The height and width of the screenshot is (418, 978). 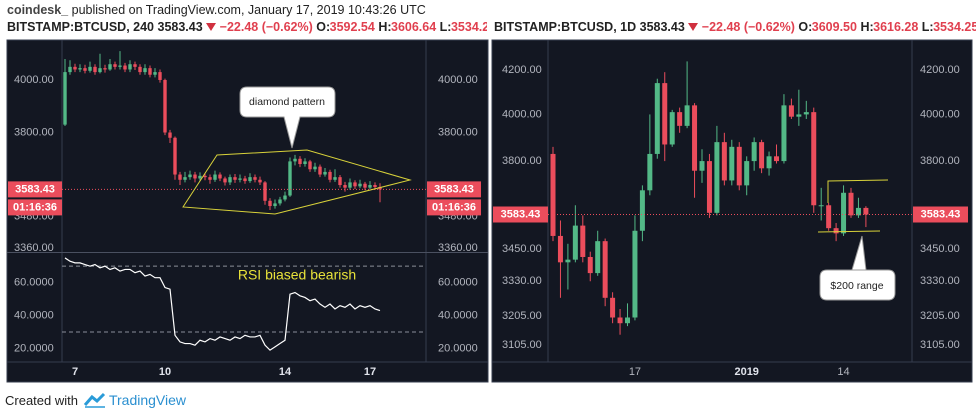 I want to click on ohlc-value: 3609.50, so click(x=834, y=27).